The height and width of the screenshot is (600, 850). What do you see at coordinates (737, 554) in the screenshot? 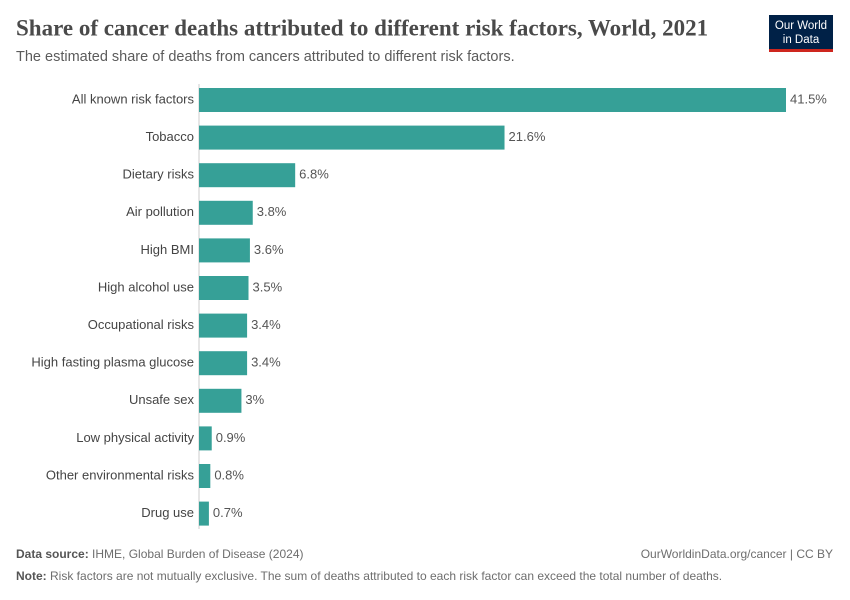
I see `footer-link: OurWorldinData.org/cancer | CC BY` at bounding box center [737, 554].